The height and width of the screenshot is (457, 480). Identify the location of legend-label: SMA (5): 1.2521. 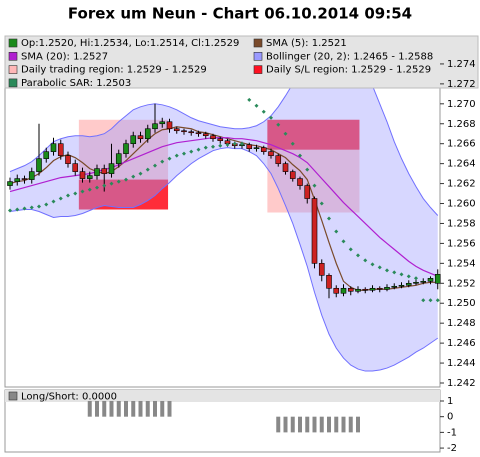
(306, 43).